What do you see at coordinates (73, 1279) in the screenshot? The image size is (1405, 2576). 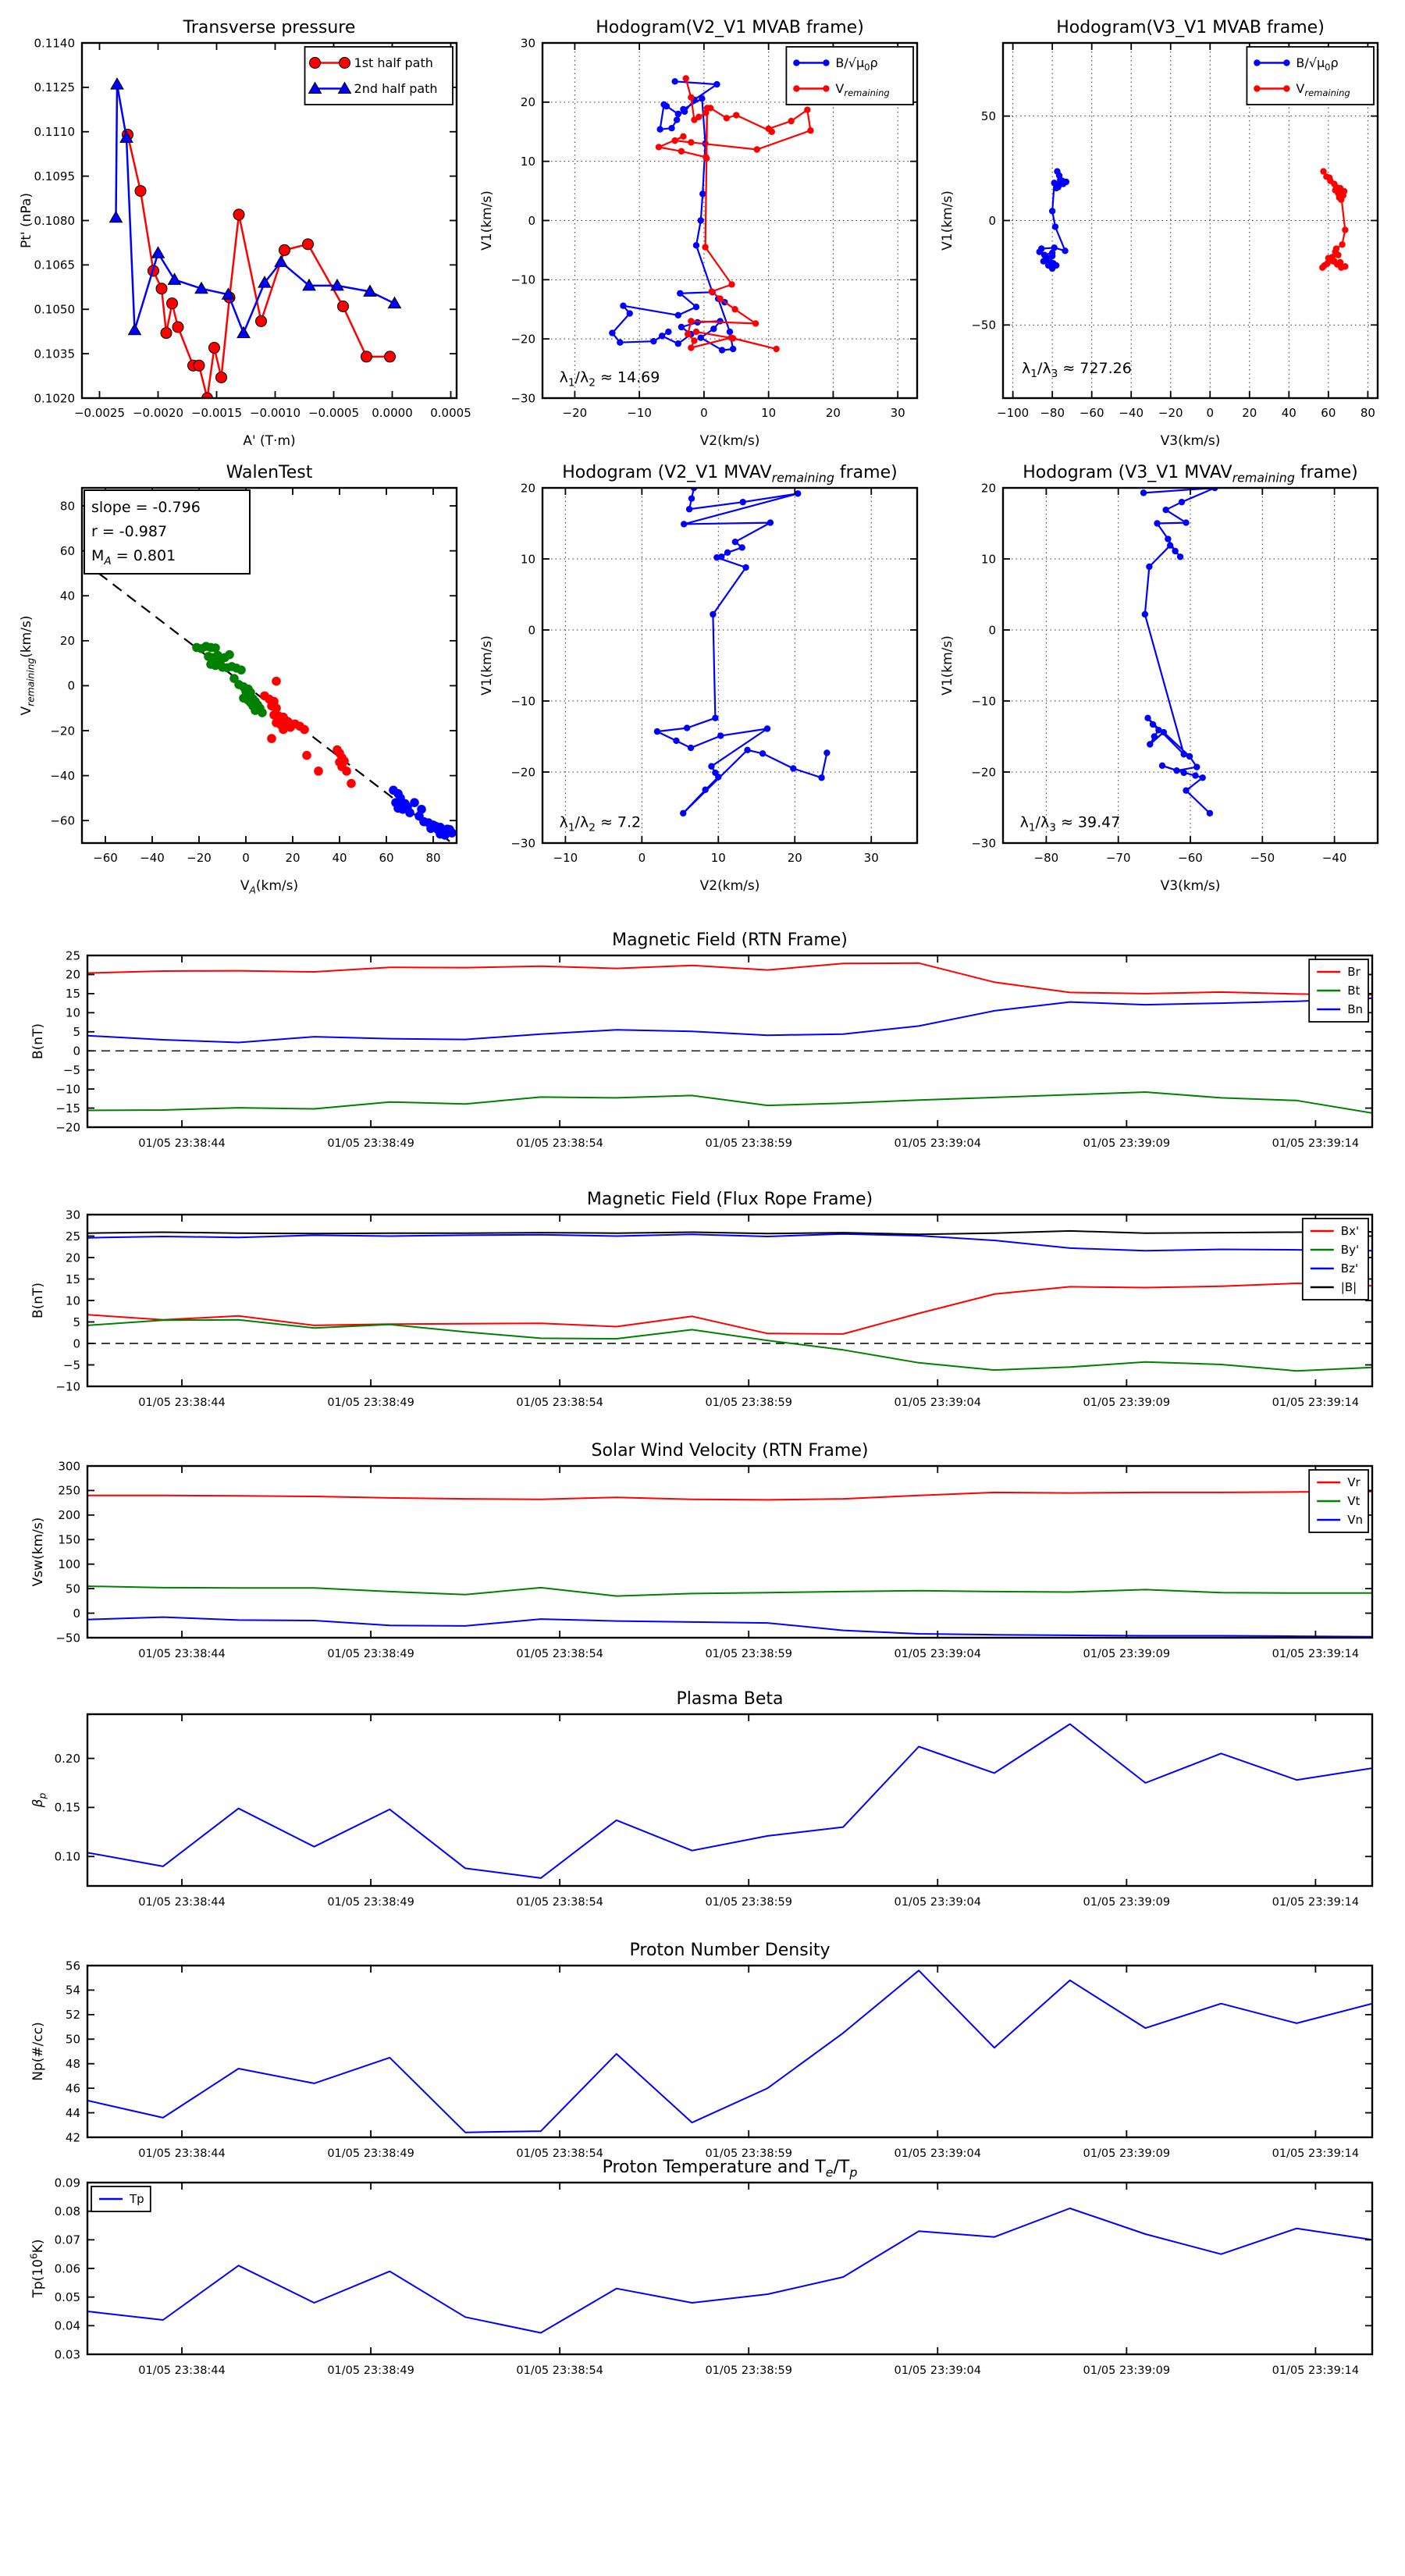 I see `svg-text: 15` at bounding box center [73, 1279].